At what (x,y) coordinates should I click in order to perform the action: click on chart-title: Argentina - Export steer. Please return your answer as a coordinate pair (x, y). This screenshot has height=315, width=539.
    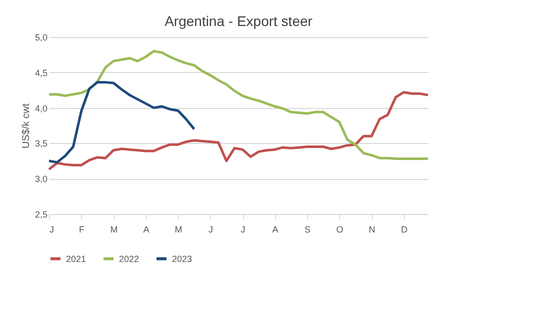
    Looking at the image, I should click on (238, 21).